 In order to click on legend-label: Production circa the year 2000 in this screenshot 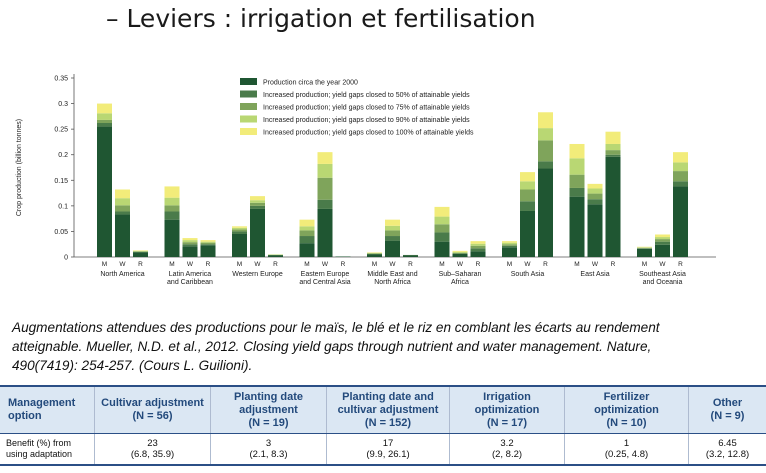, I will do `click(310, 83)`.